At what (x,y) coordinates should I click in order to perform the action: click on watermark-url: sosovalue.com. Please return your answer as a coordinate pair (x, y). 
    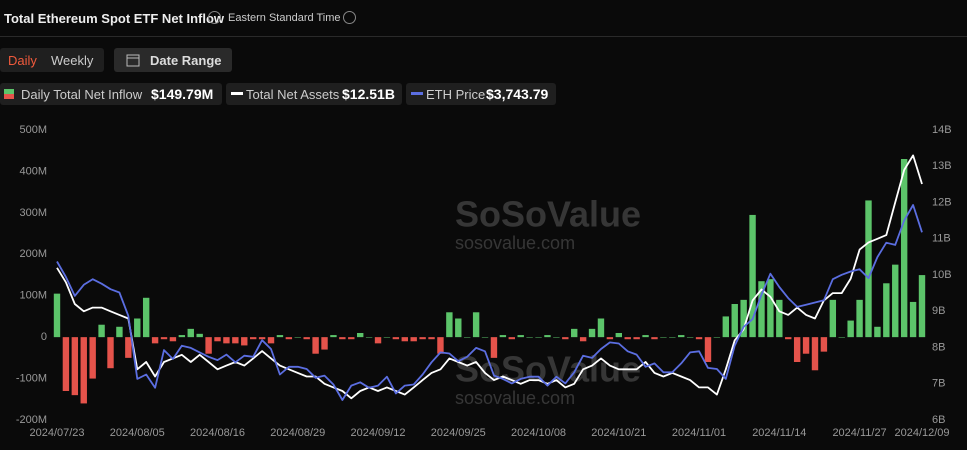
    Looking at the image, I should click on (515, 398).